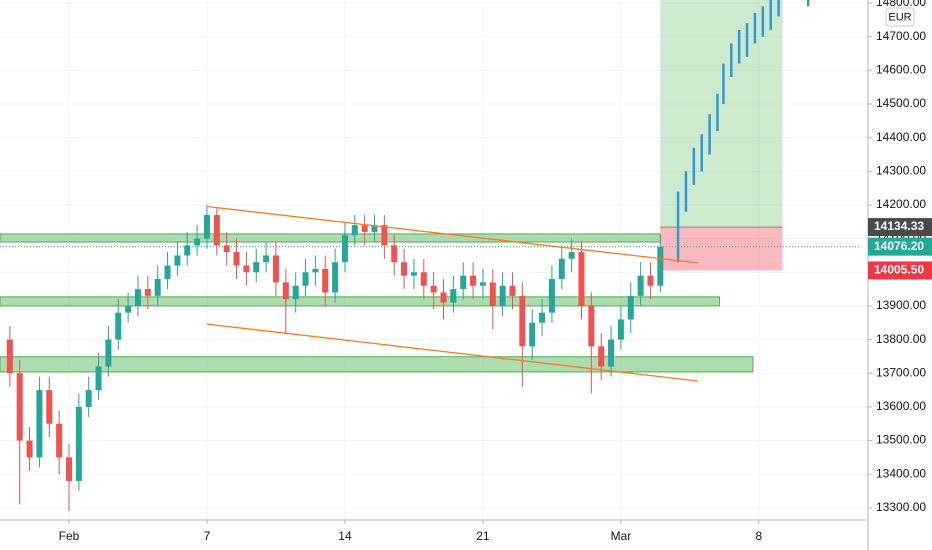 The image size is (932, 550). What do you see at coordinates (901, 507) in the screenshot?
I see `y-tick-label: 13300.00` at bounding box center [901, 507].